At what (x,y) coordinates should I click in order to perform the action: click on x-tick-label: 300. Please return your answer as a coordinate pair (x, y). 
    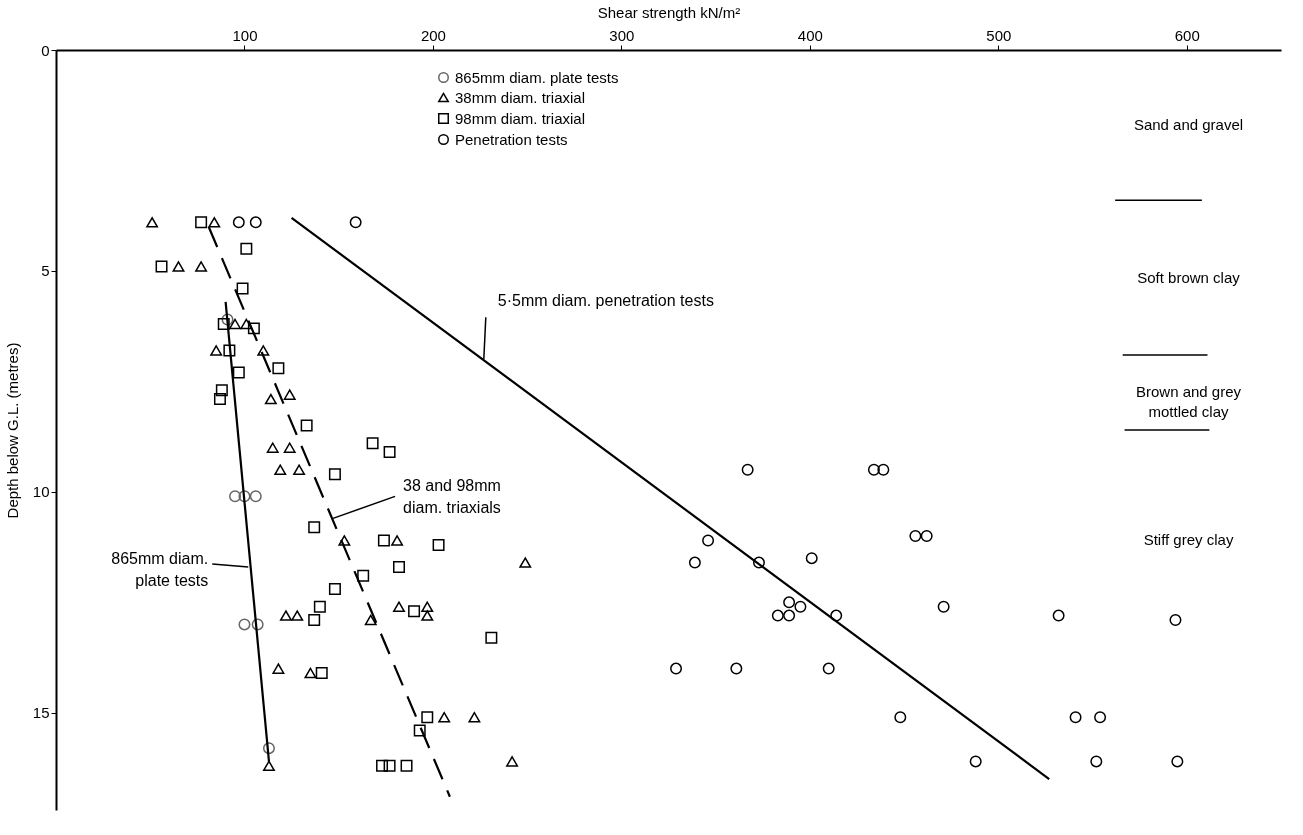
    Looking at the image, I should click on (622, 35).